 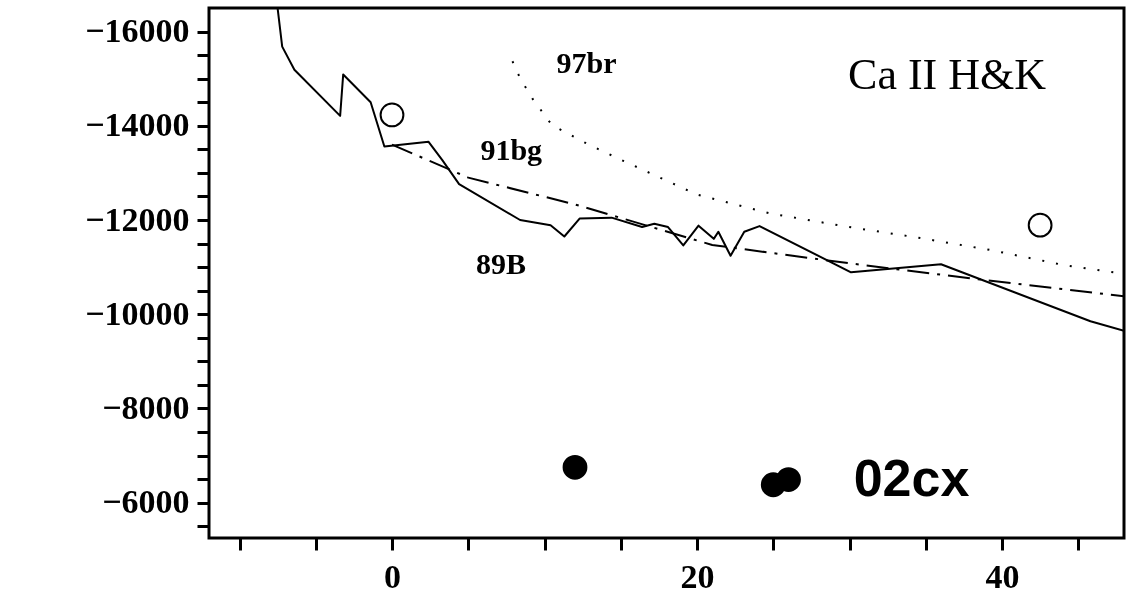 I want to click on y-tick-label: −12000, so click(x=137, y=219).